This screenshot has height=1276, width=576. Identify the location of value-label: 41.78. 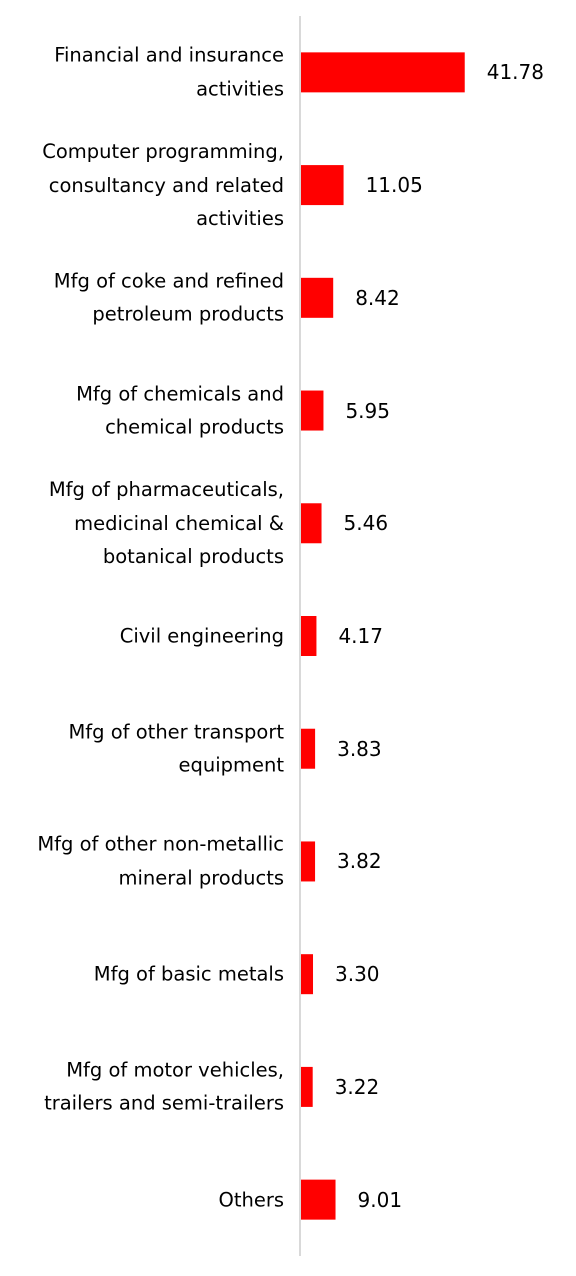
(515, 72).